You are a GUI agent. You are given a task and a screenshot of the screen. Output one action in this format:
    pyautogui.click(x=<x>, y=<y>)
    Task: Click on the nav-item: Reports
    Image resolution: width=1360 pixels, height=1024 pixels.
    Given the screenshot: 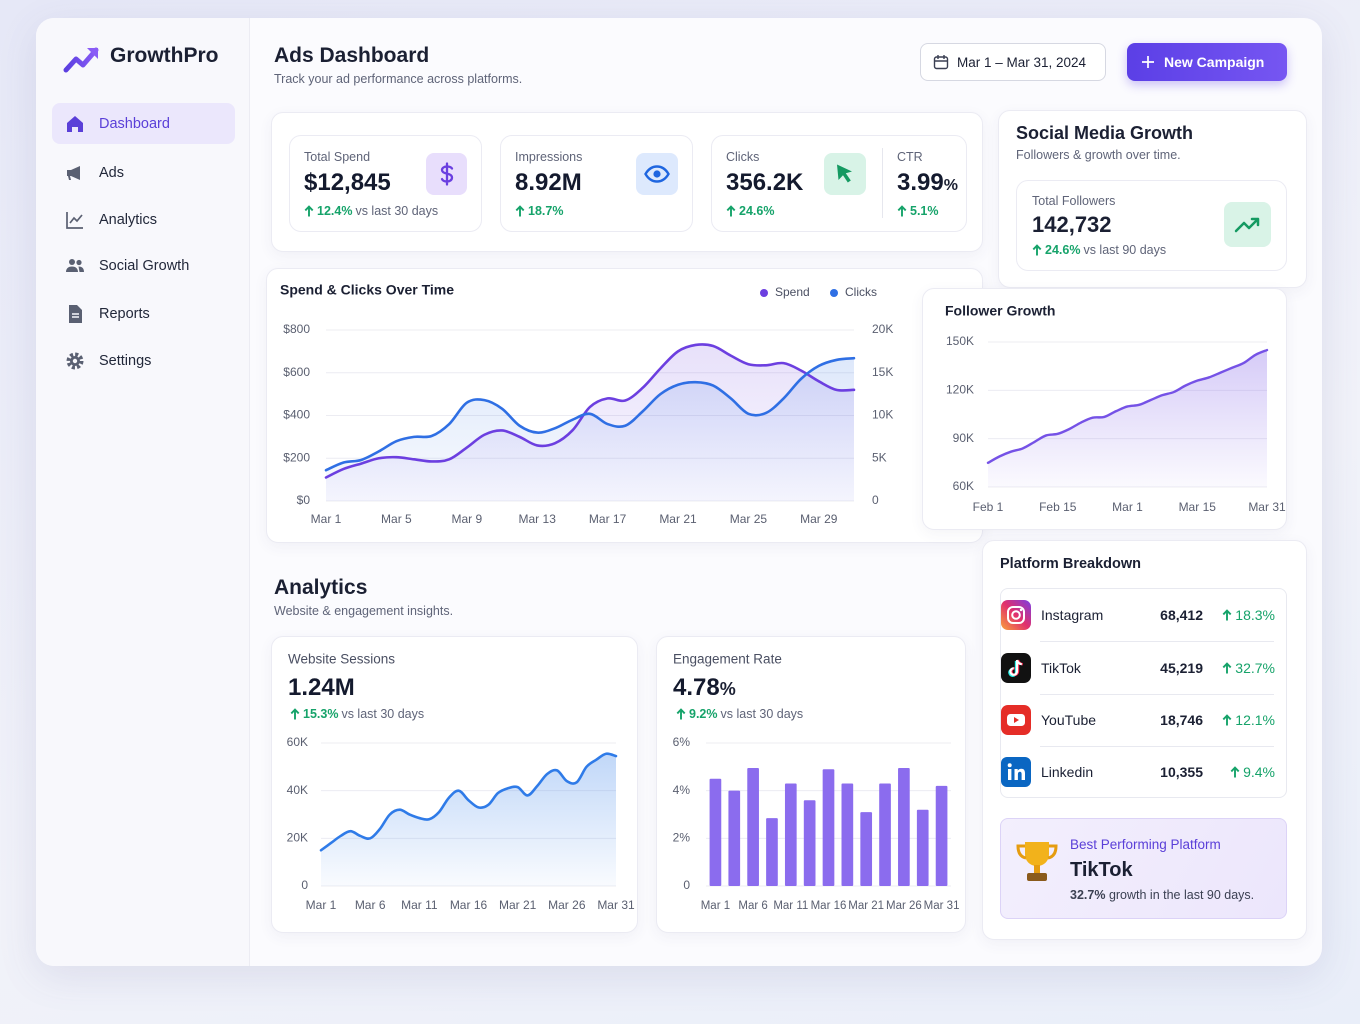 What is the action you would take?
    pyautogui.click(x=143, y=313)
    